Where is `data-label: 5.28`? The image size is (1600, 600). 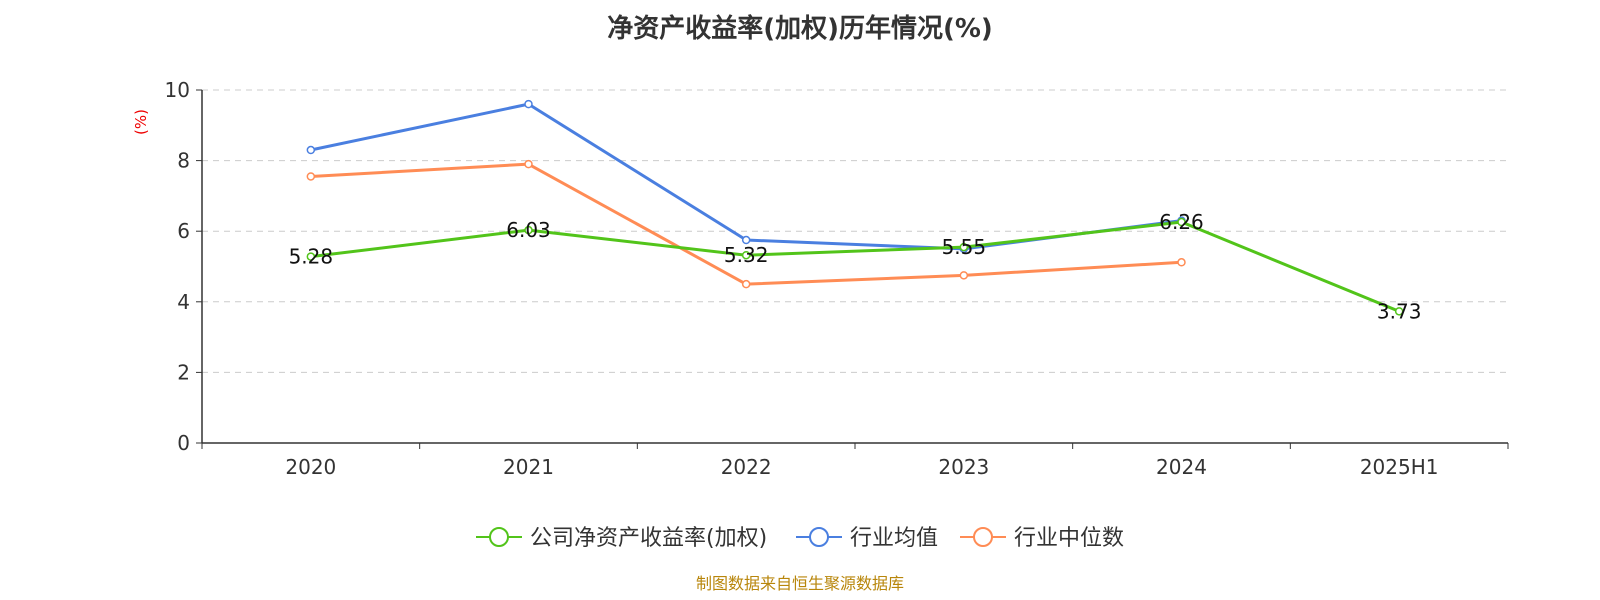 data-label: 5.28 is located at coordinates (311, 257).